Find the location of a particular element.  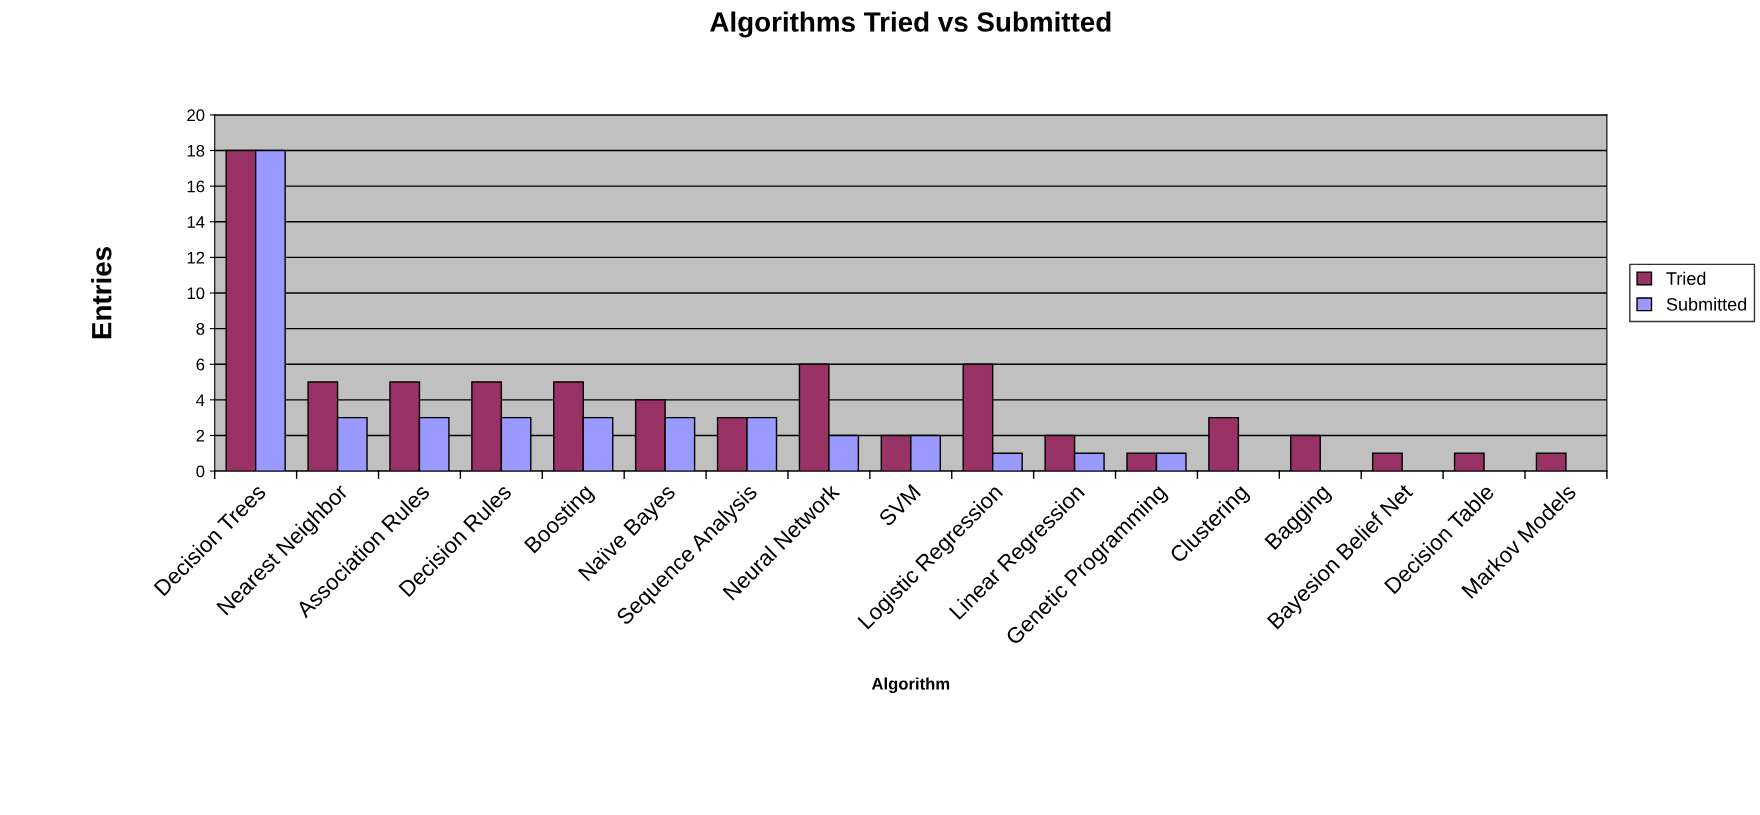

chart-title: Algorithms Tried vs Submitted is located at coordinates (910, 24).